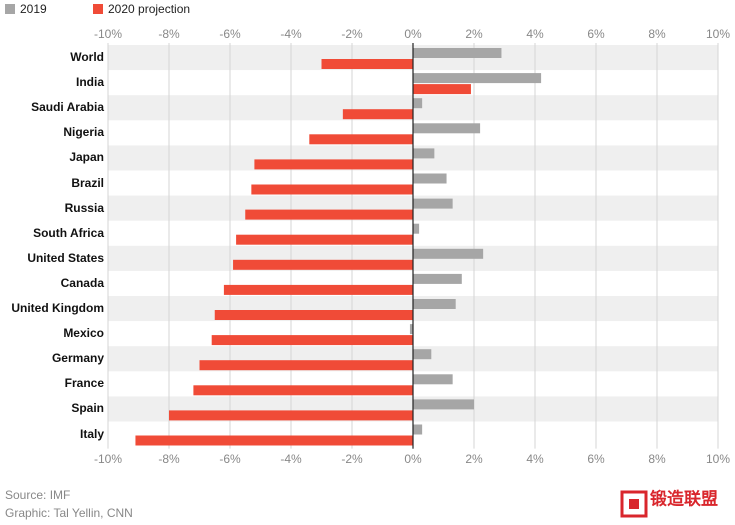 The image size is (735, 525). What do you see at coordinates (657, 459) in the screenshot?
I see `x-tick-label-bottom: 8%` at bounding box center [657, 459].